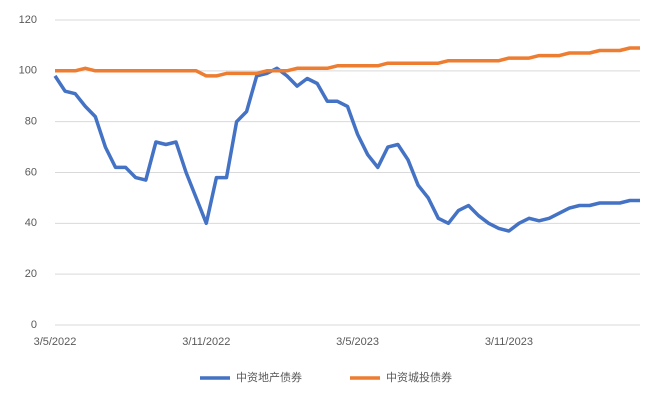 This screenshot has width=663, height=403. What do you see at coordinates (419, 377) in the screenshot?
I see `legend-label: 中资城投债券` at bounding box center [419, 377].